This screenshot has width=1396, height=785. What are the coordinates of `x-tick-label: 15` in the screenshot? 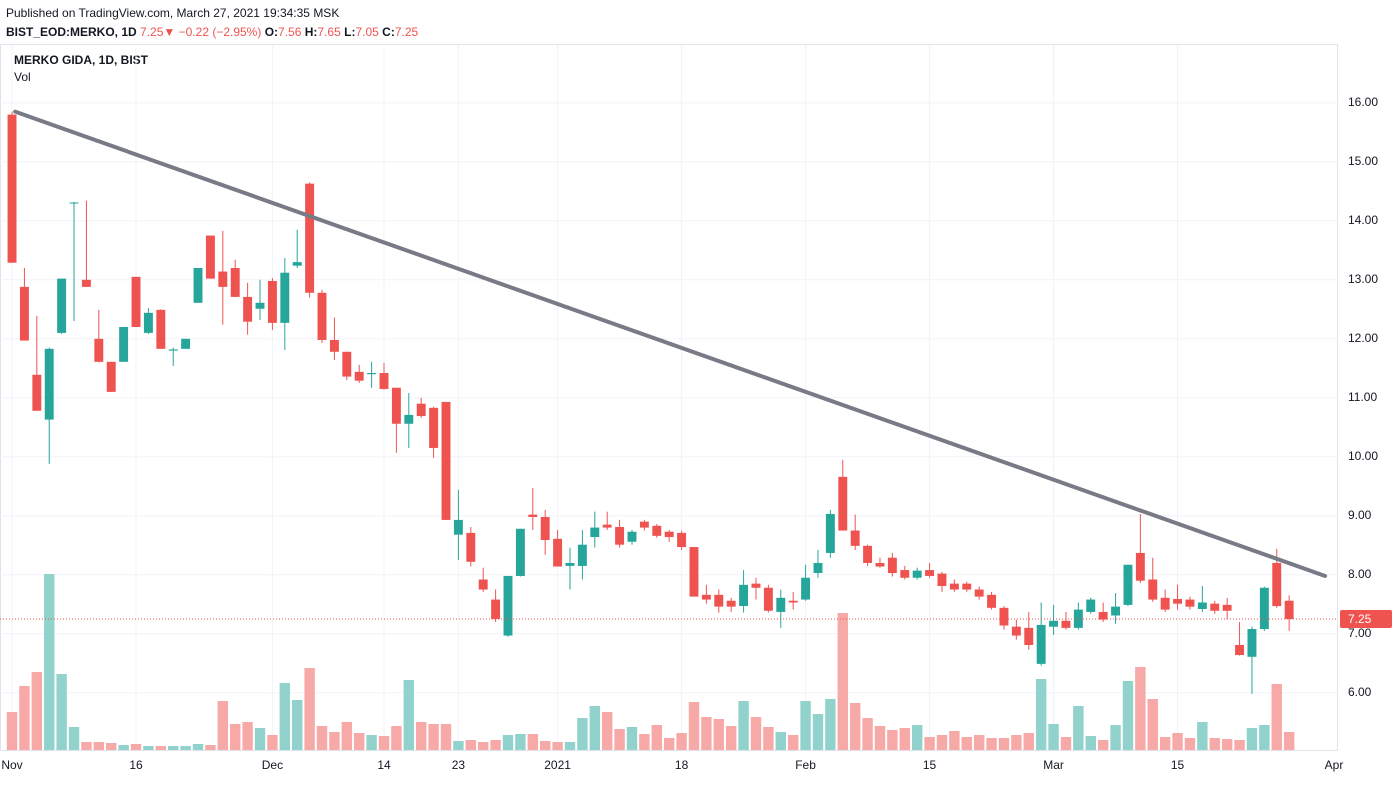 It's located at (930, 765).